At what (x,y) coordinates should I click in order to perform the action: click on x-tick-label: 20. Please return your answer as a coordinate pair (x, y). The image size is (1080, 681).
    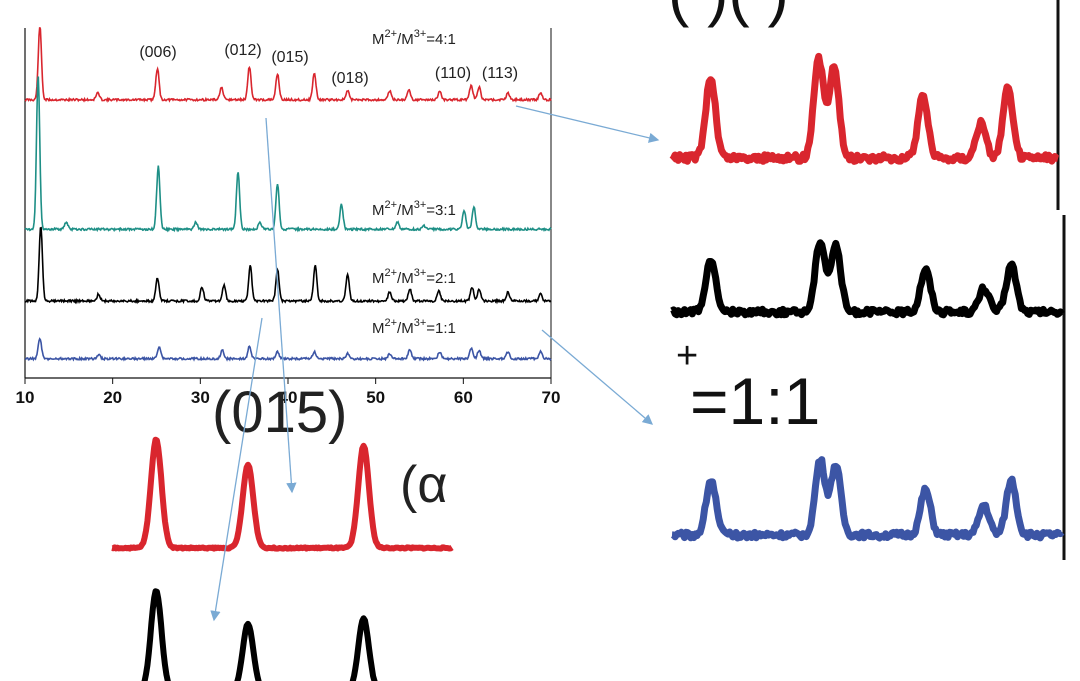
    Looking at the image, I should click on (112, 397).